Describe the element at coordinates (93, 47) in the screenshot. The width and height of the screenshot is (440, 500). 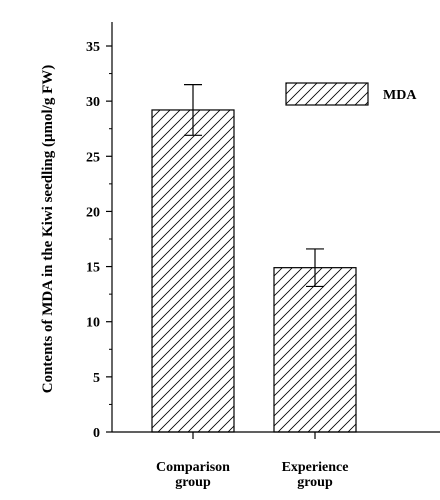
I see `y-tick-label: 35` at that location.